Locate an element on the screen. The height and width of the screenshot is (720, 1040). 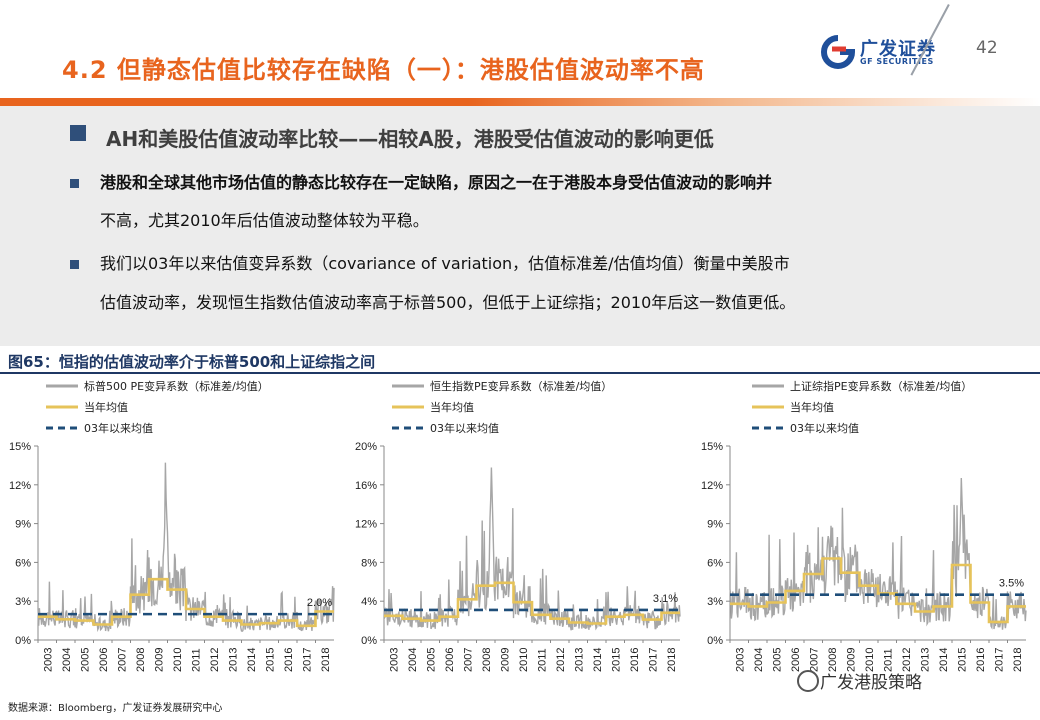
series-line-pe-cv is located at coordinates (878, 553).